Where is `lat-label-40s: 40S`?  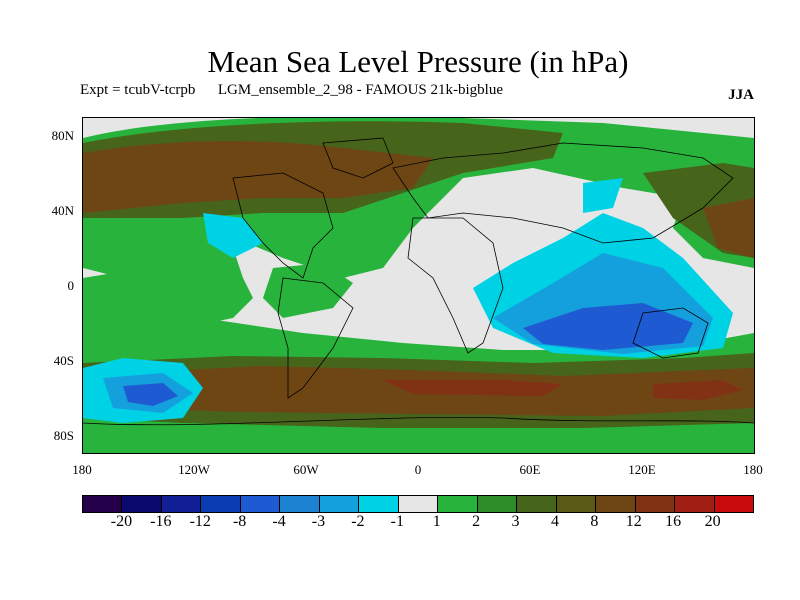 lat-label-40s: 40S is located at coordinates (63, 360).